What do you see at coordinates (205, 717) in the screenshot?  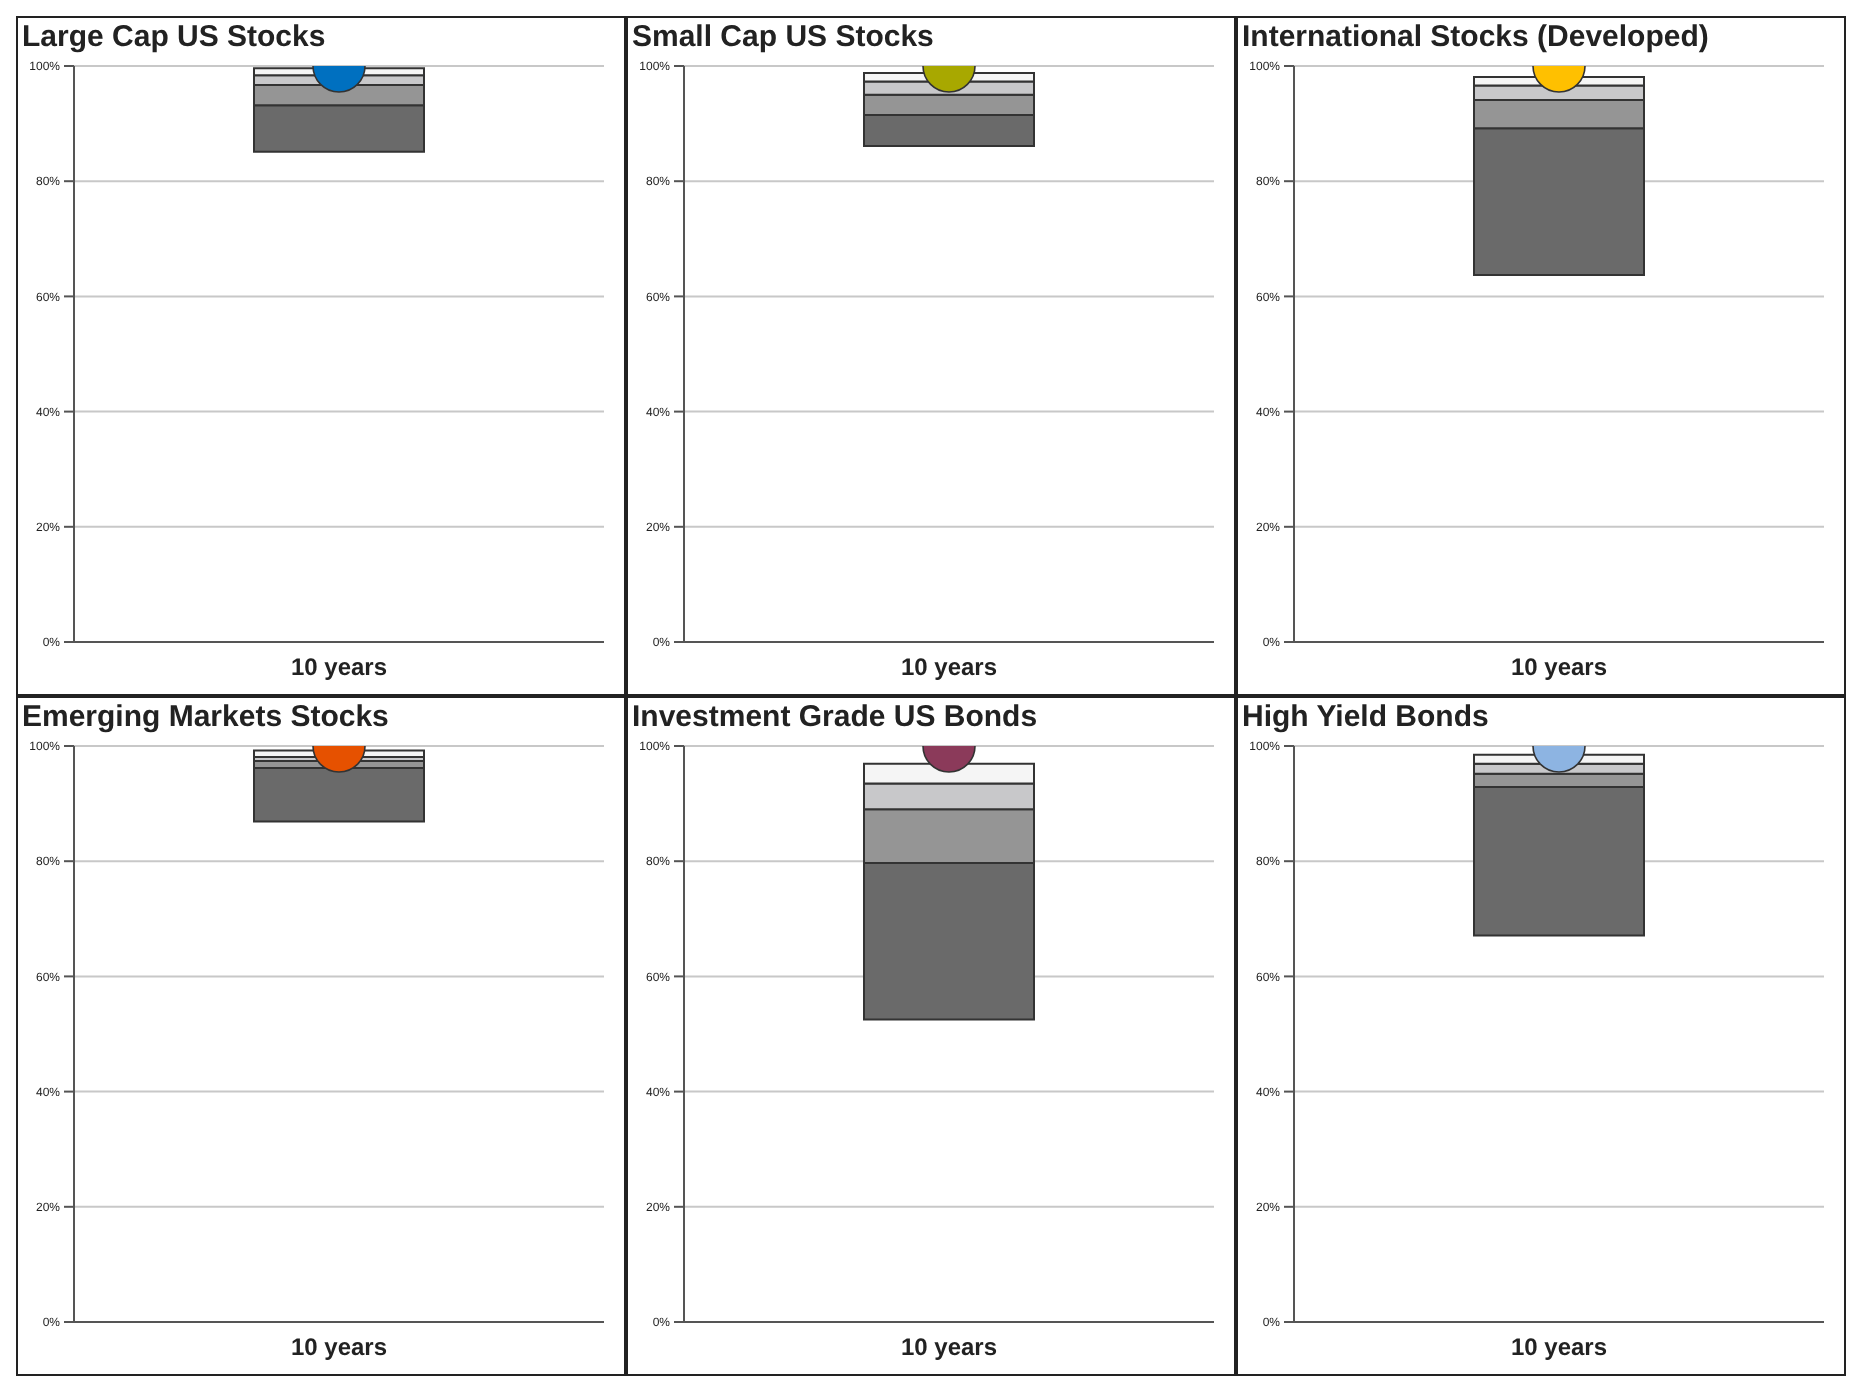 I see `chart-title: Emerging Markets Stocks` at bounding box center [205, 717].